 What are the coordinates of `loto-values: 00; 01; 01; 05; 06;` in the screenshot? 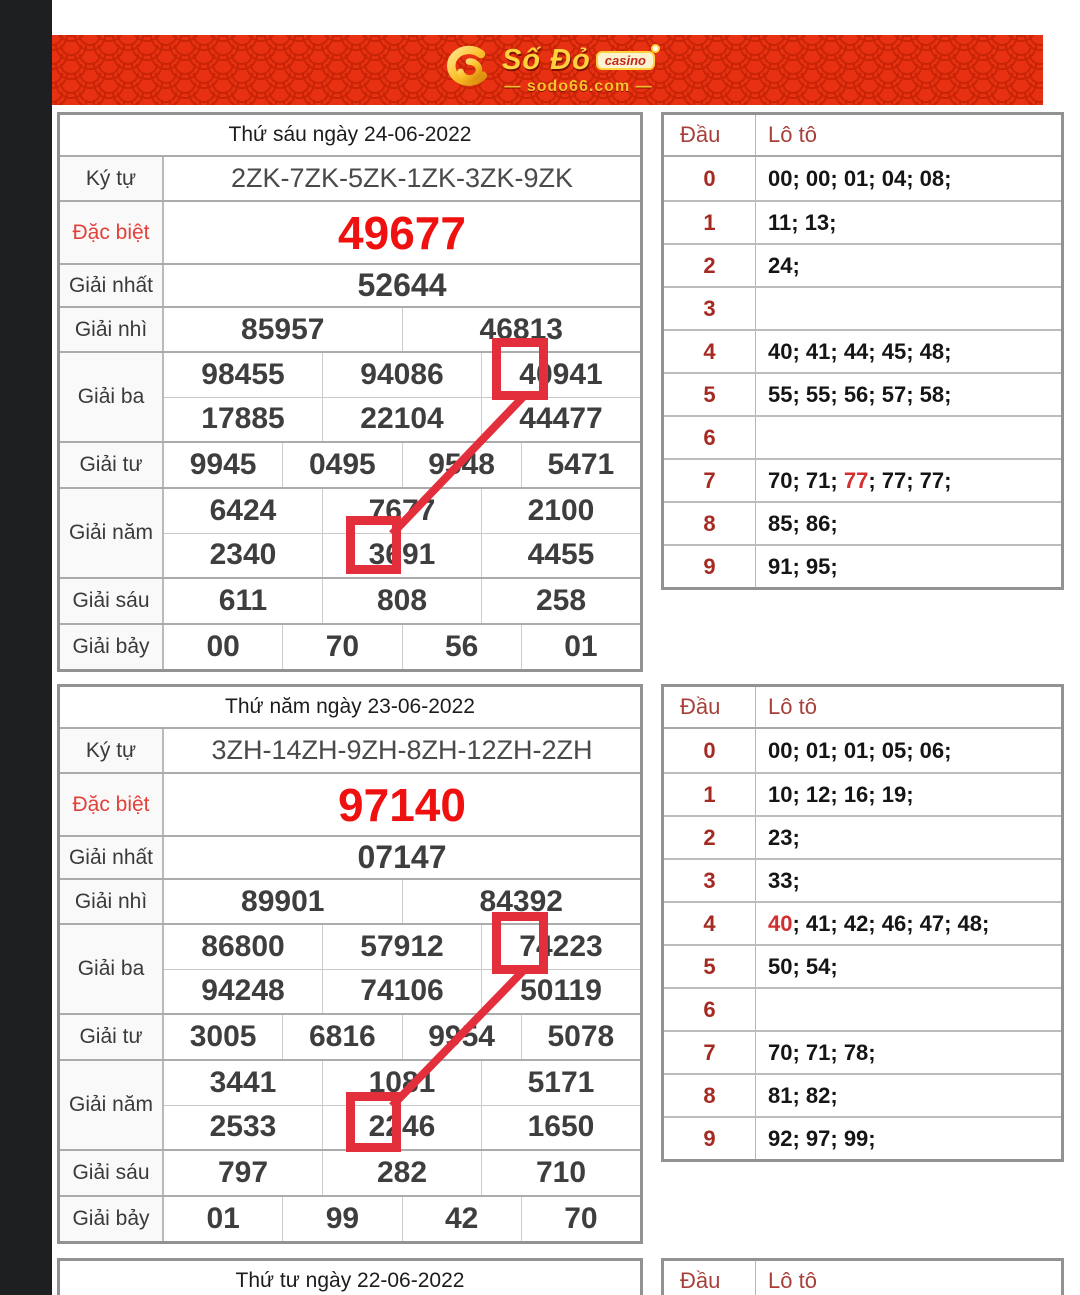 It's located at (908, 750).